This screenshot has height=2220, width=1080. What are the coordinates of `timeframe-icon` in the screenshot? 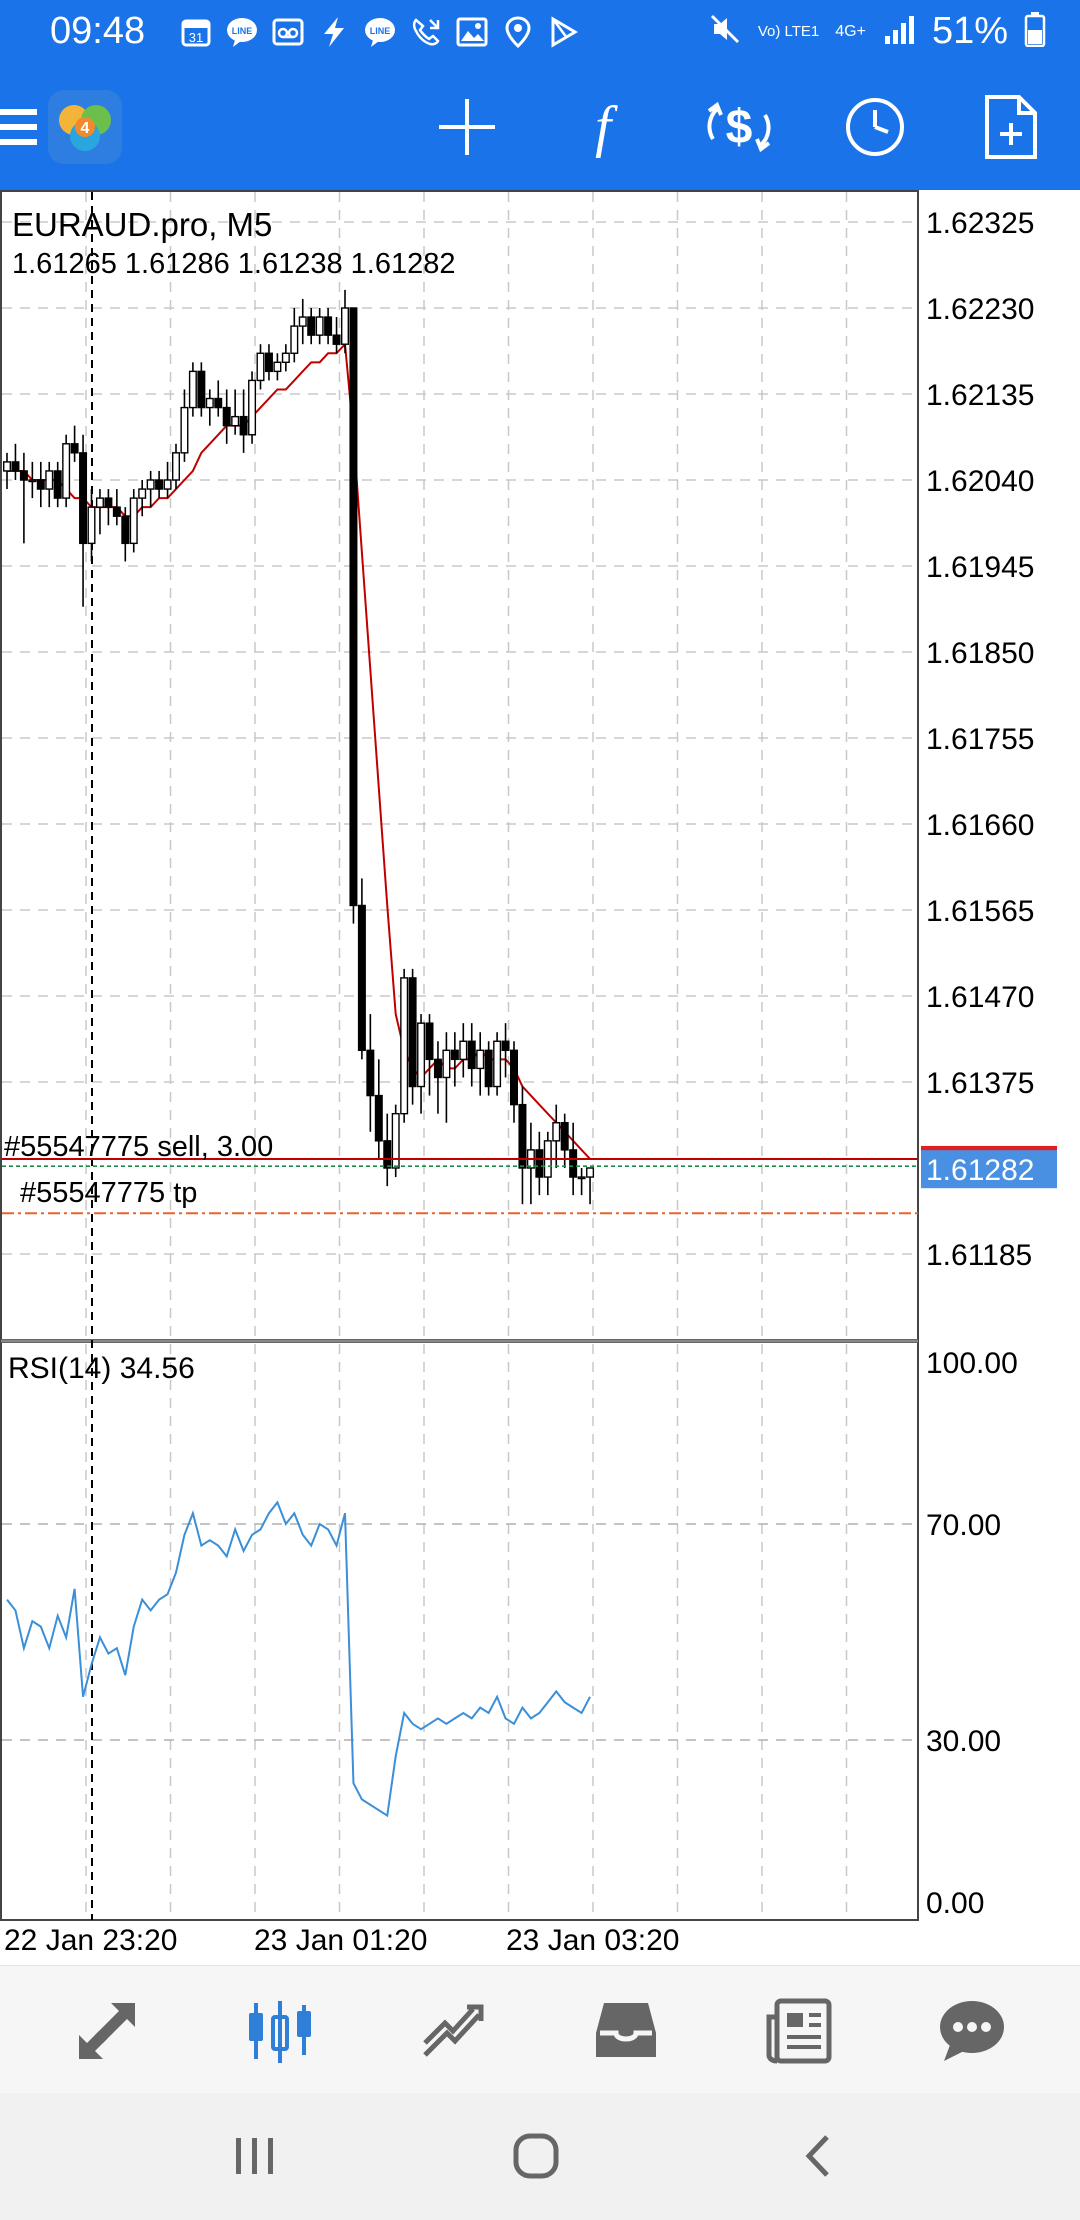 It's located at (875, 127).